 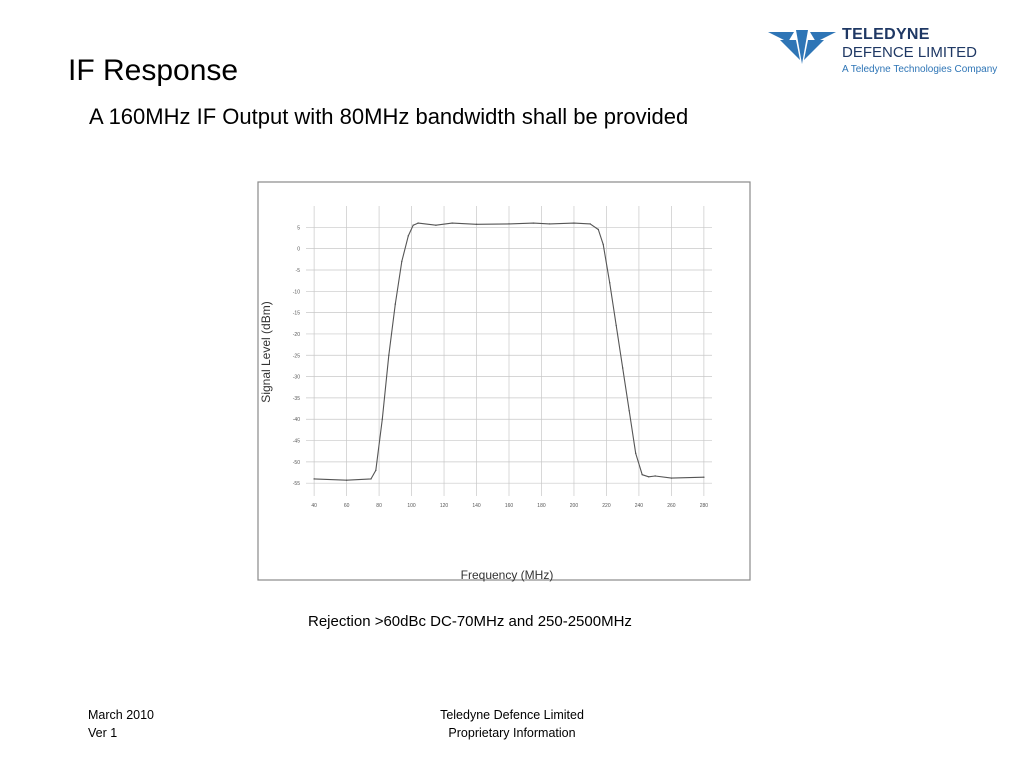 I want to click on y-axis-label: Signal Level (dBm), so click(x=266, y=351).